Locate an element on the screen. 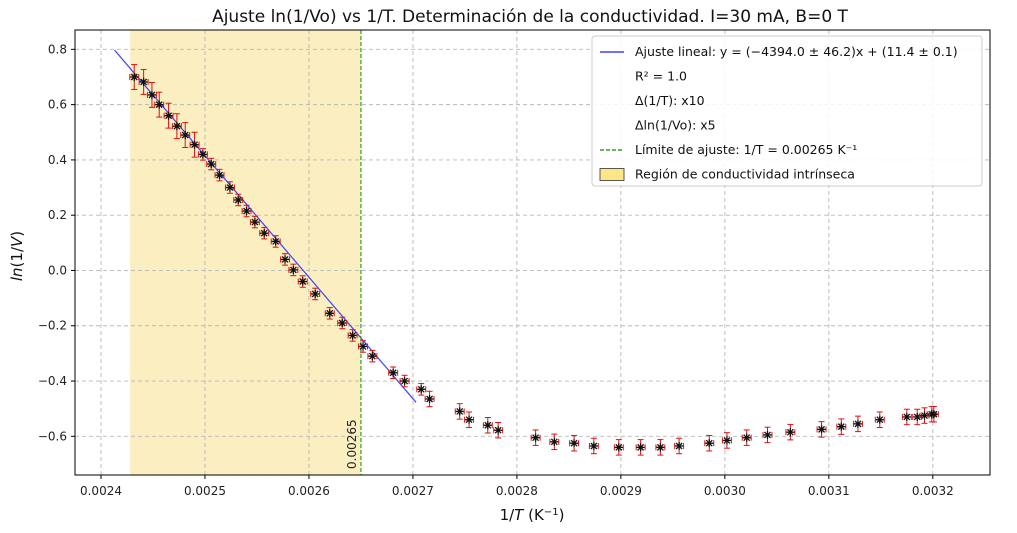 The width and height of the screenshot is (1017, 533). legend-entry: Región de conductividad intrínseca is located at coordinates (745, 174).